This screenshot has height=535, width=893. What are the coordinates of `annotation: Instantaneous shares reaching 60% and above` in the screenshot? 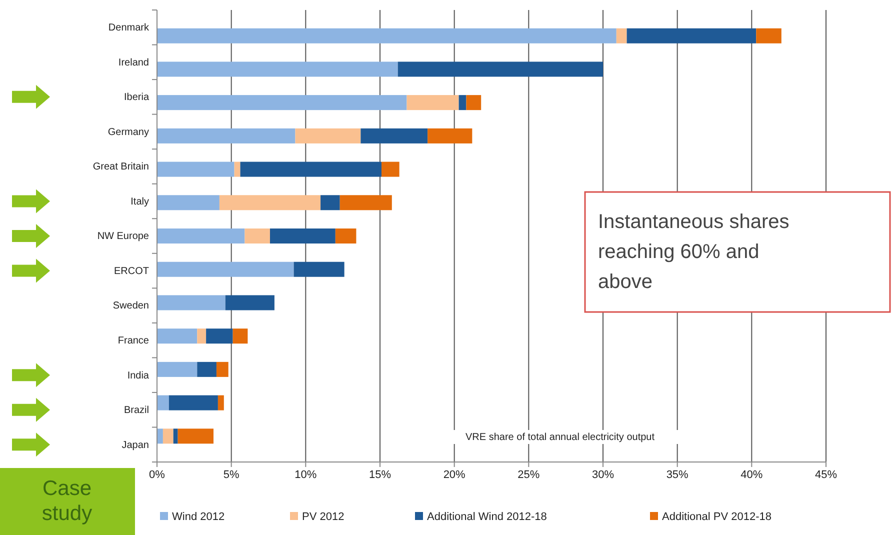 It's located at (694, 252).